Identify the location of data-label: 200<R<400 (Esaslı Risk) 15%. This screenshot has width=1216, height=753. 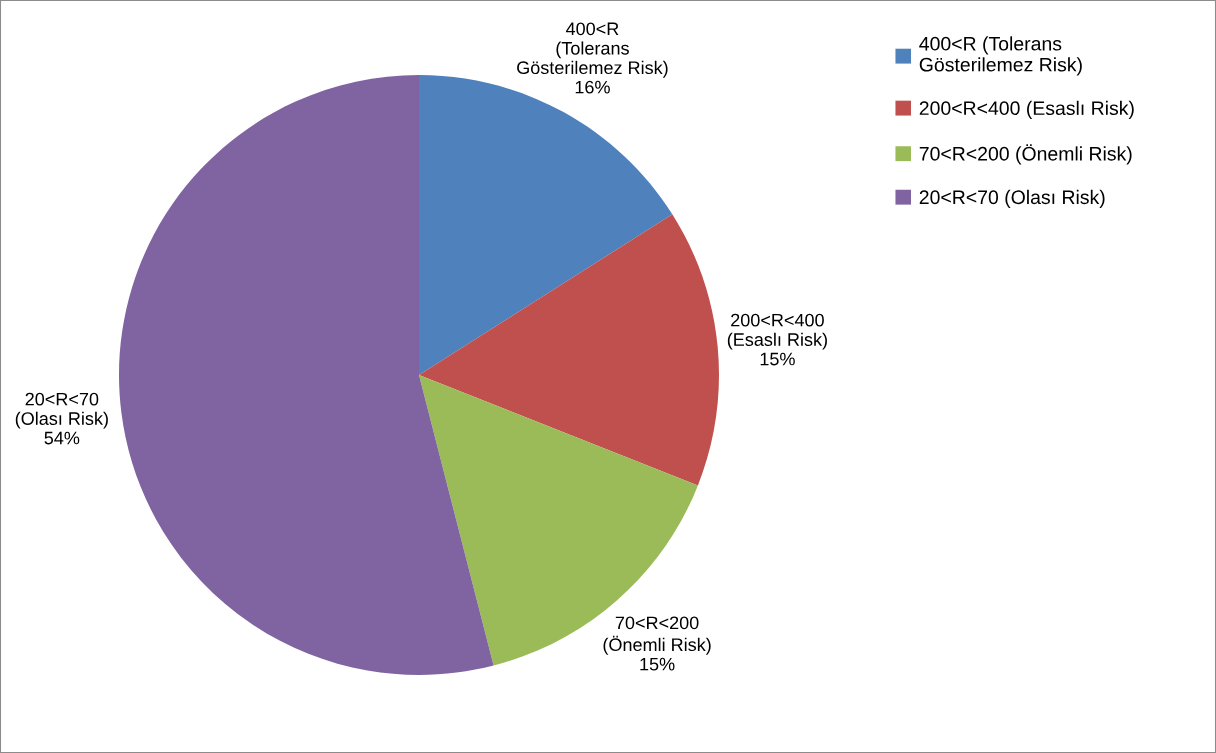
(777, 339).